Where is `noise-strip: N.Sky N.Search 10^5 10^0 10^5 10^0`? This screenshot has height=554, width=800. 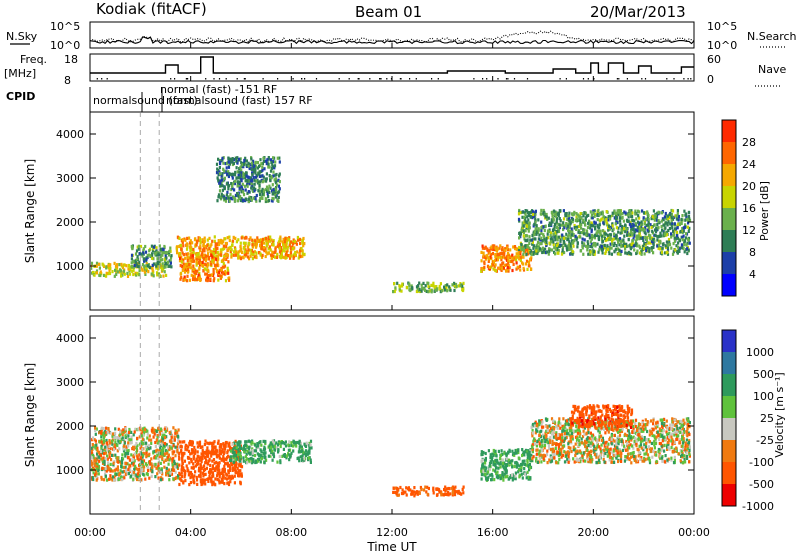 noise-strip: N.Sky N.Search 10^5 10^0 10^5 10^0 is located at coordinates (401, 36).